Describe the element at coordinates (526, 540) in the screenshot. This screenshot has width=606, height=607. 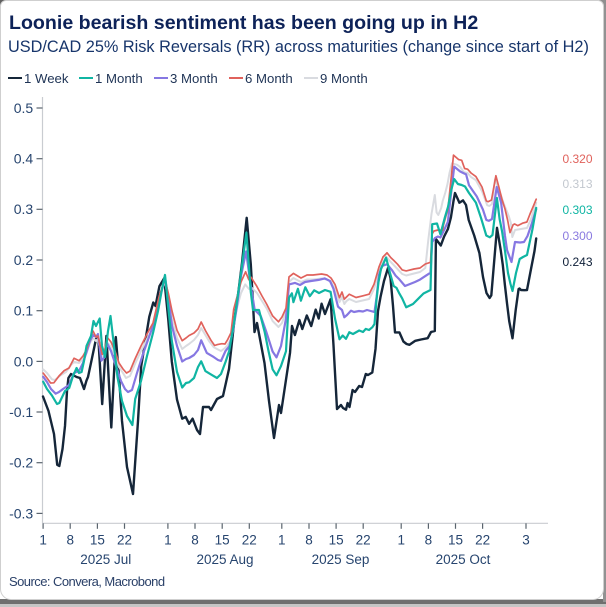
I see `svg-text: 3` at that location.